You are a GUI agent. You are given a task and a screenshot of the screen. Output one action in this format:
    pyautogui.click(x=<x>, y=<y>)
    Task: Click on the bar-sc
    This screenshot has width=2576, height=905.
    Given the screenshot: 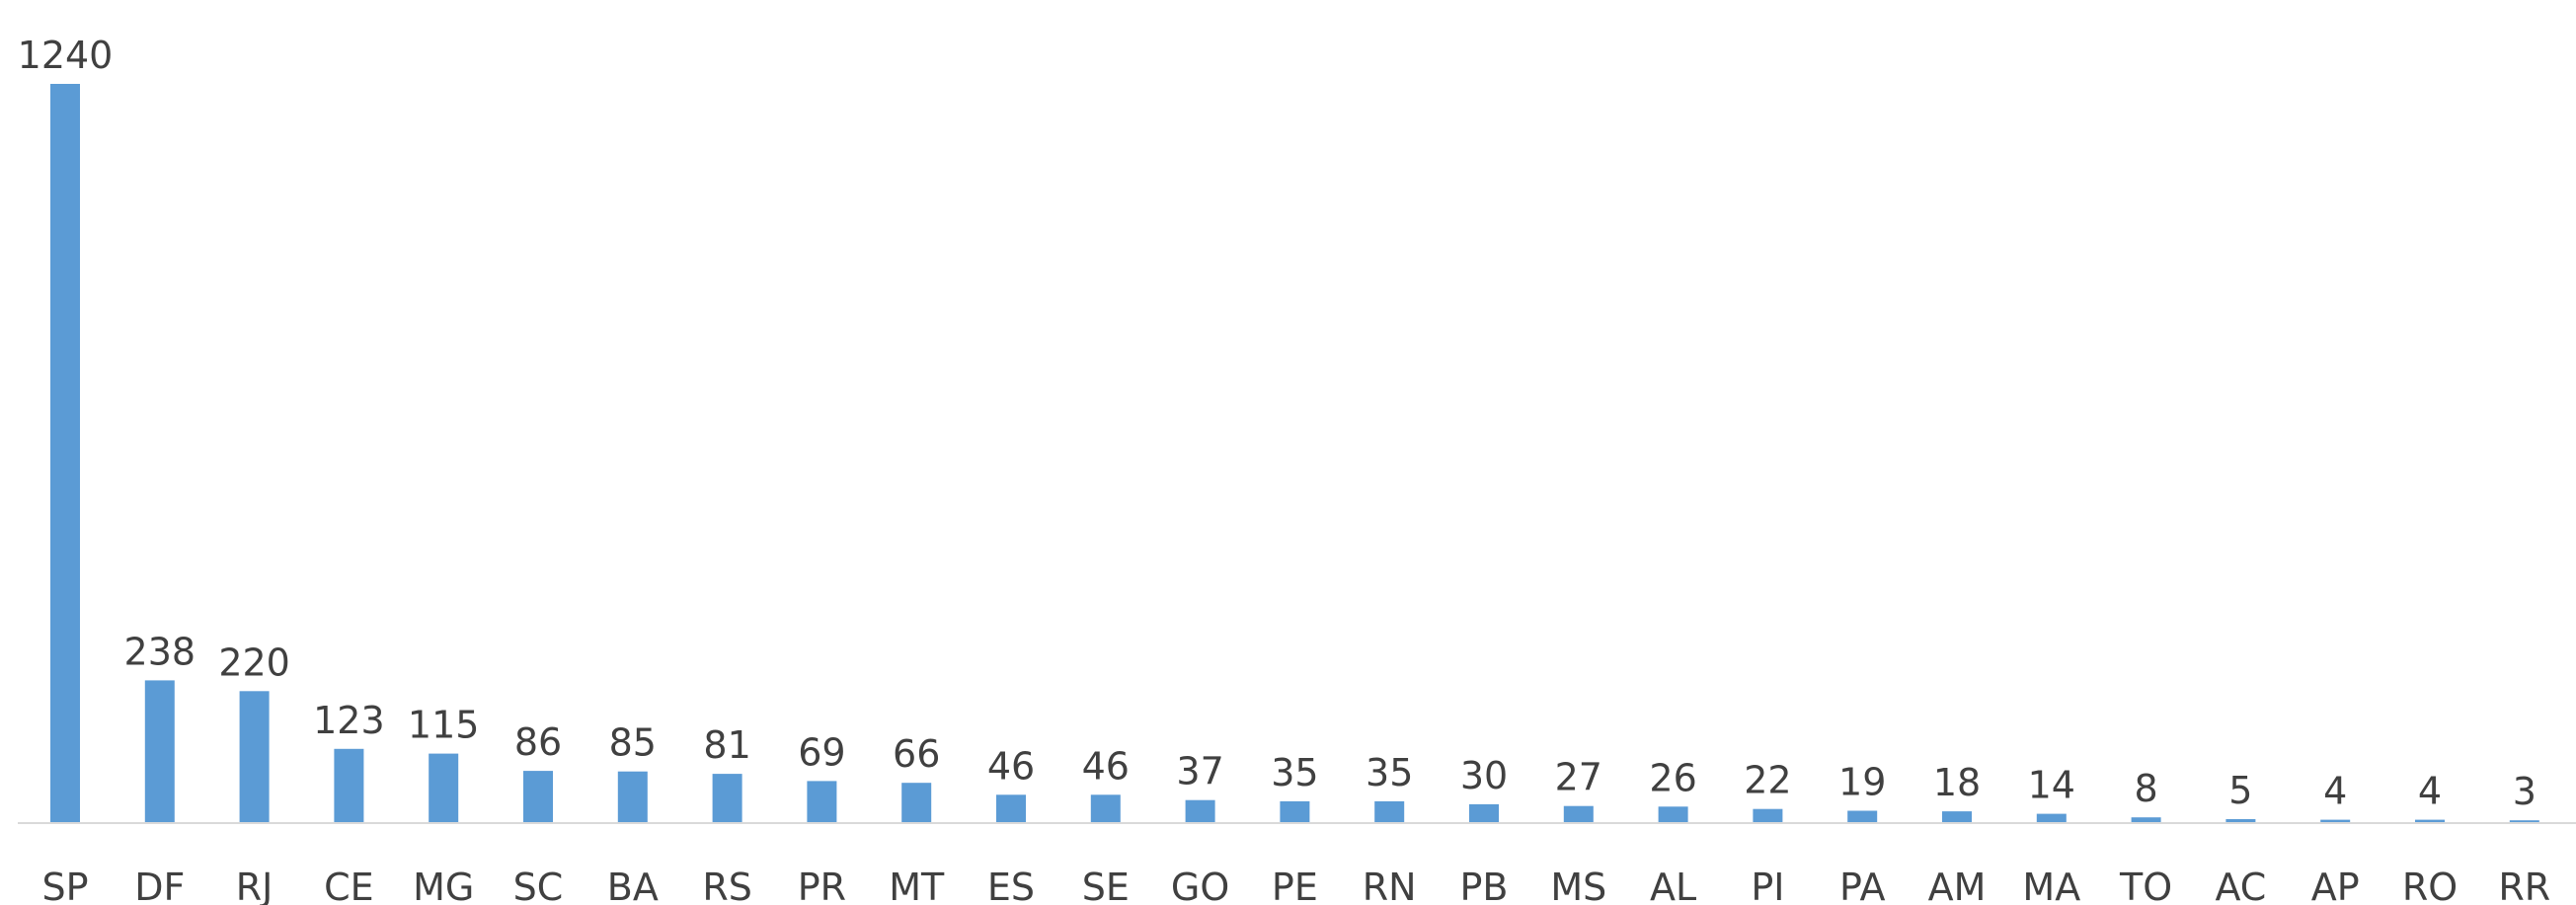 What is the action you would take?
    pyautogui.click(x=538, y=796)
    